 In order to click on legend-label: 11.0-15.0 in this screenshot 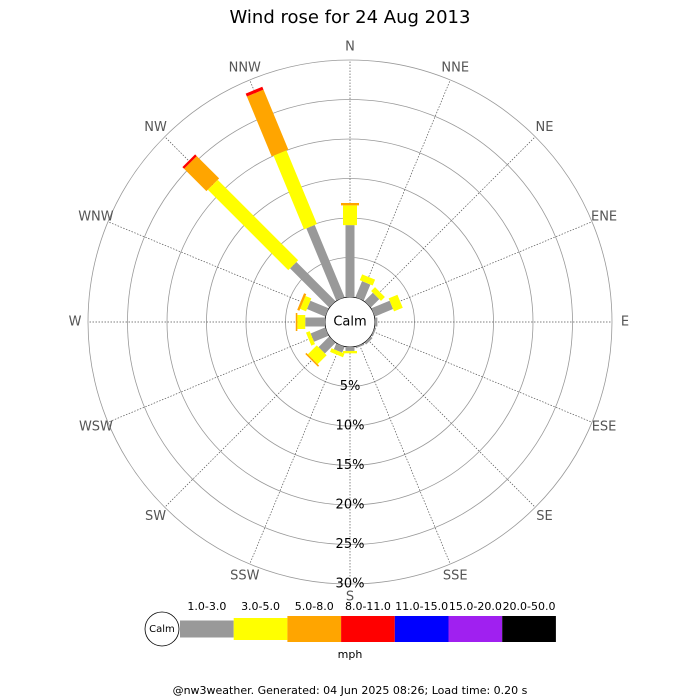, I will do `click(421, 606)`.